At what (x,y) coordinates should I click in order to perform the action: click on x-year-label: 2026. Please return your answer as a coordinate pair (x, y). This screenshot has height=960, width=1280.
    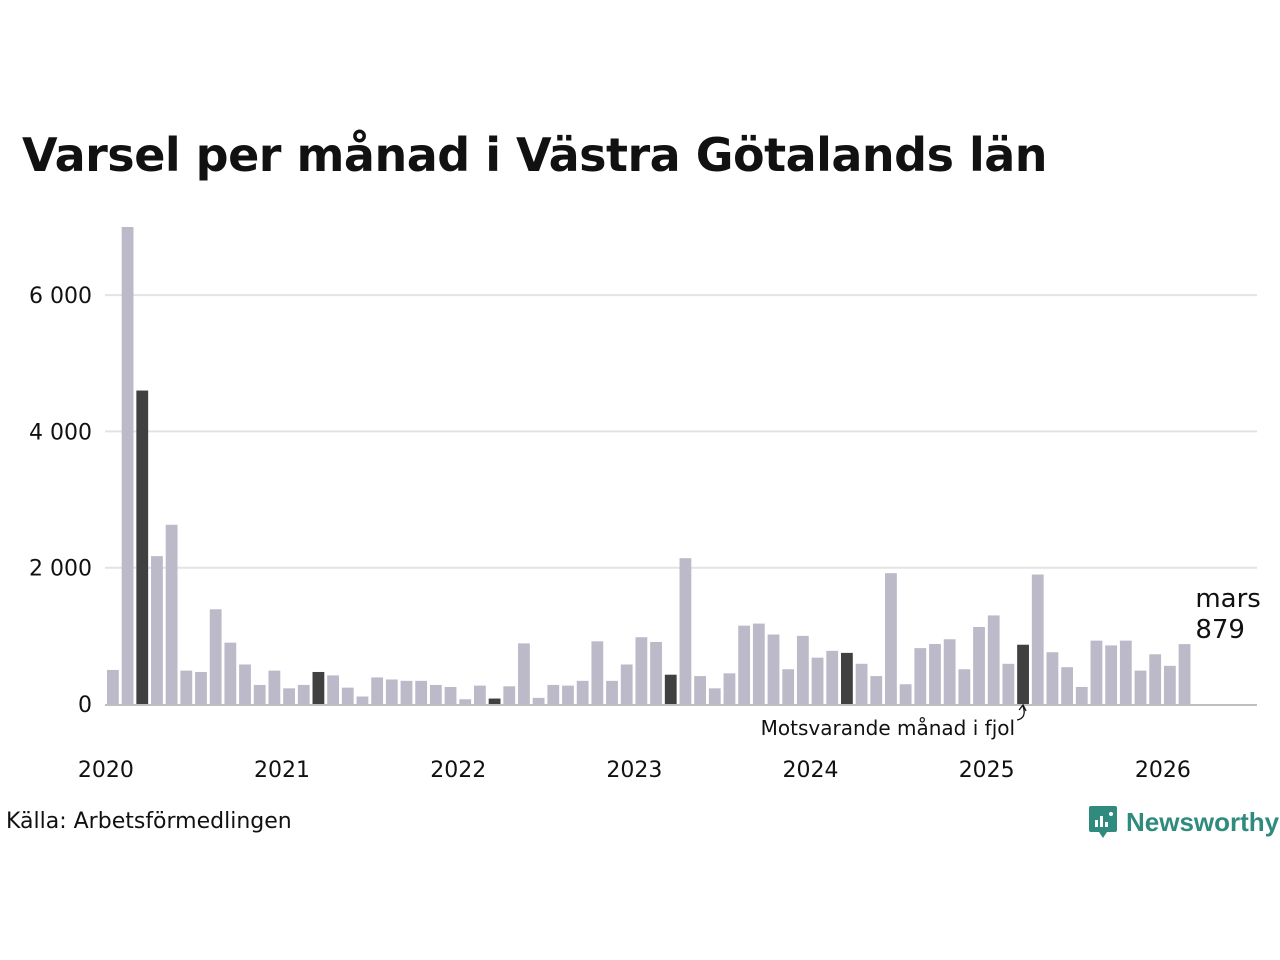
    Looking at the image, I should click on (1163, 770).